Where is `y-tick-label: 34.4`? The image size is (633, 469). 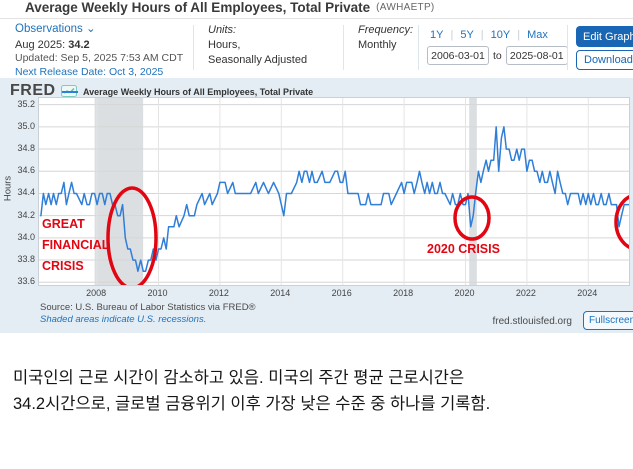 y-tick-label: 34.4 is located at coordinates (26, 192).